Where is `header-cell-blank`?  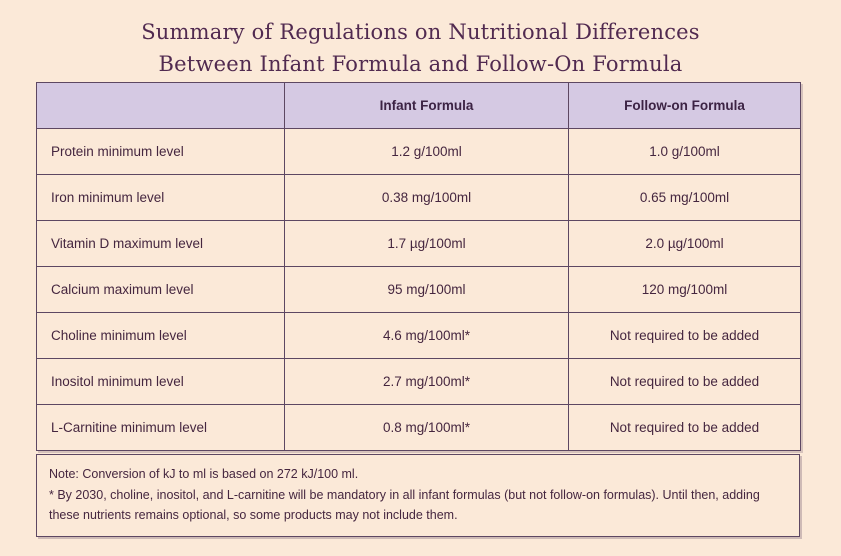 header-cell-blank is located at coordinates (160, 105).